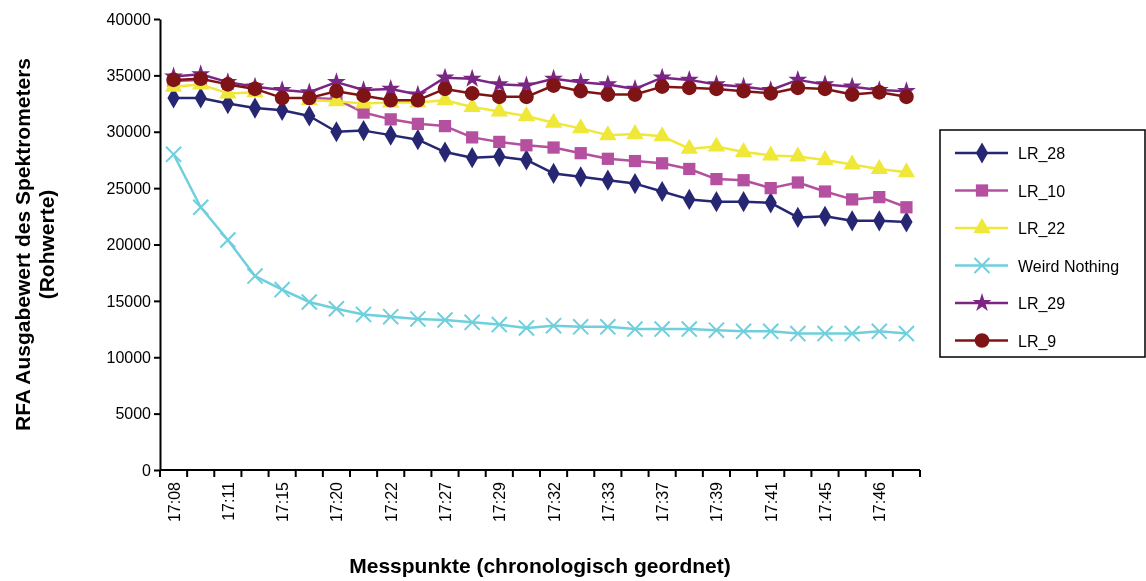 Image resolution: width=1146 pixels, height=581 pixels. Describe the element at coordinates (283, 502) in the screenshot. I see `x-tick-label: 17:15` at that location.